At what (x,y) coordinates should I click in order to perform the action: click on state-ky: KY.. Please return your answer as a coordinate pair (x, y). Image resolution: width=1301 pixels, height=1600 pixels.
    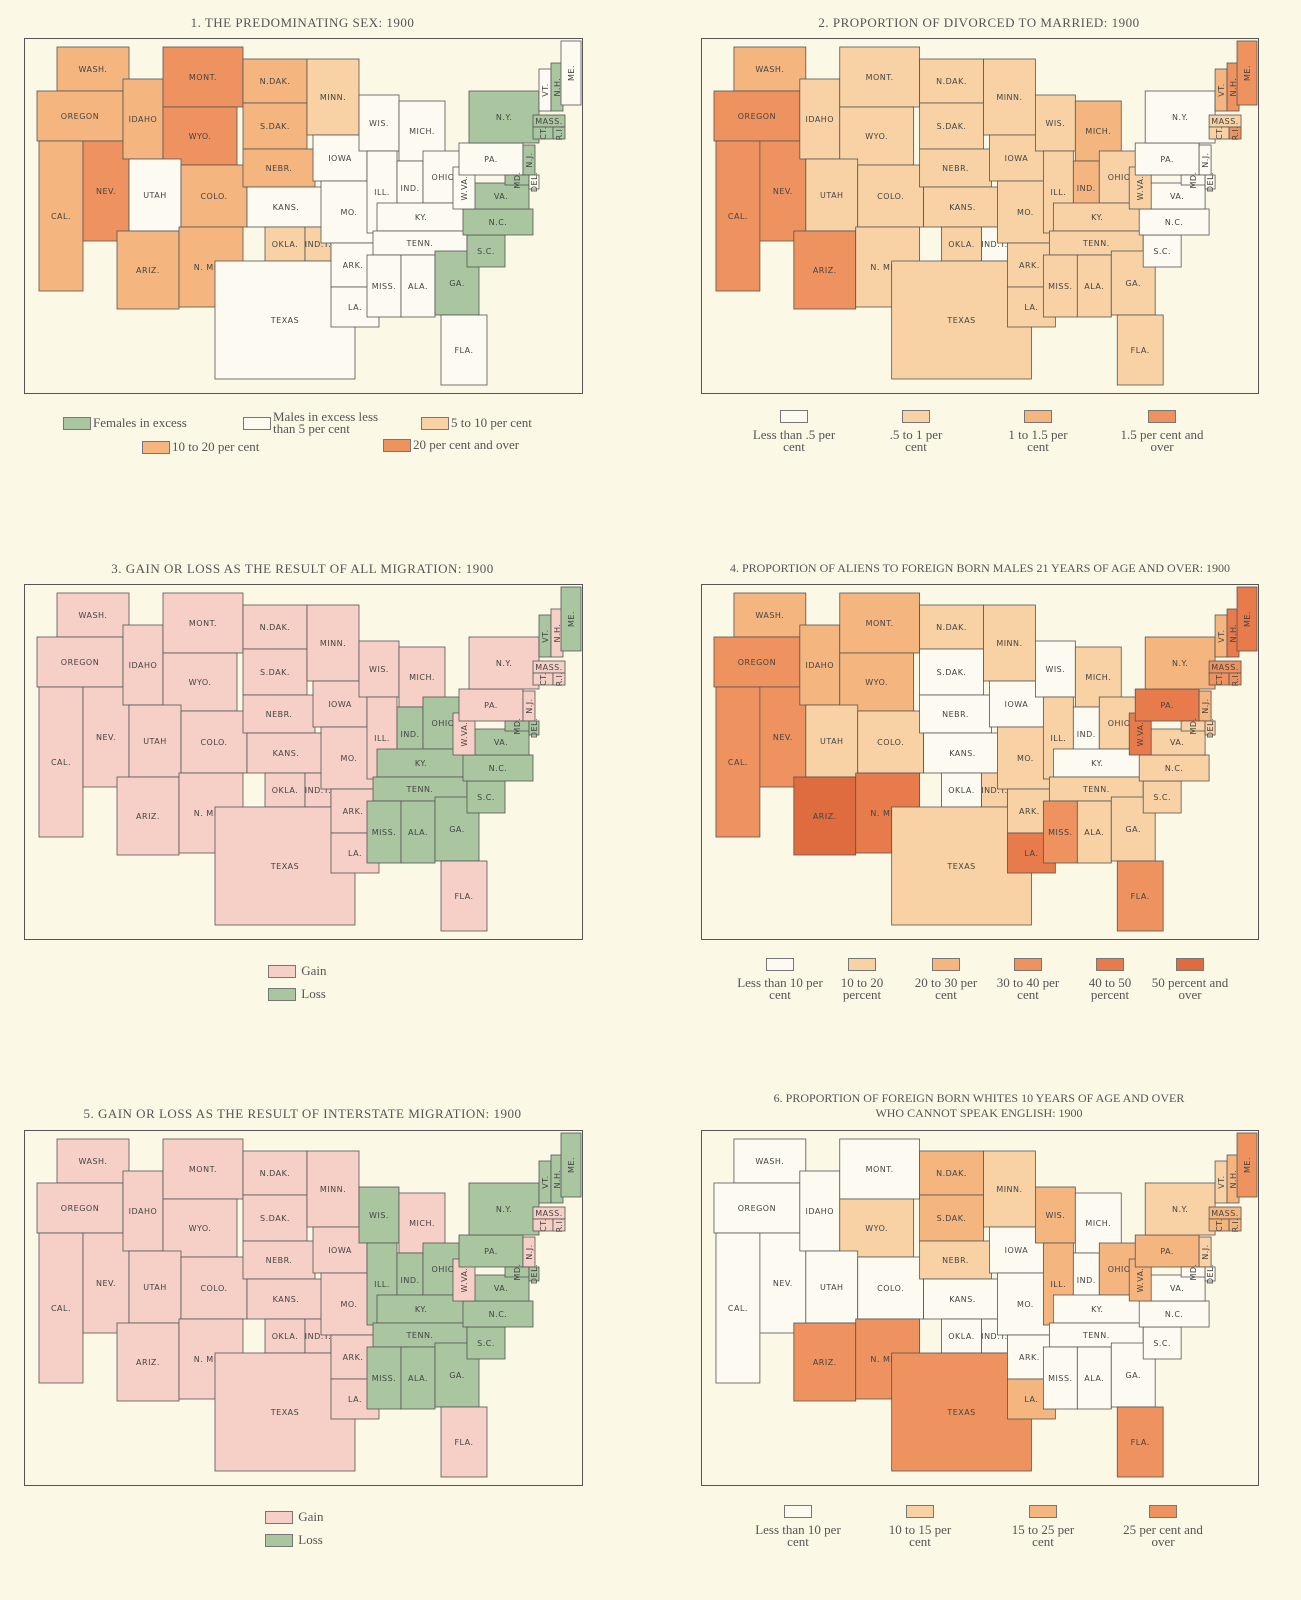
    Looking at the image, I should click on (421, 217).